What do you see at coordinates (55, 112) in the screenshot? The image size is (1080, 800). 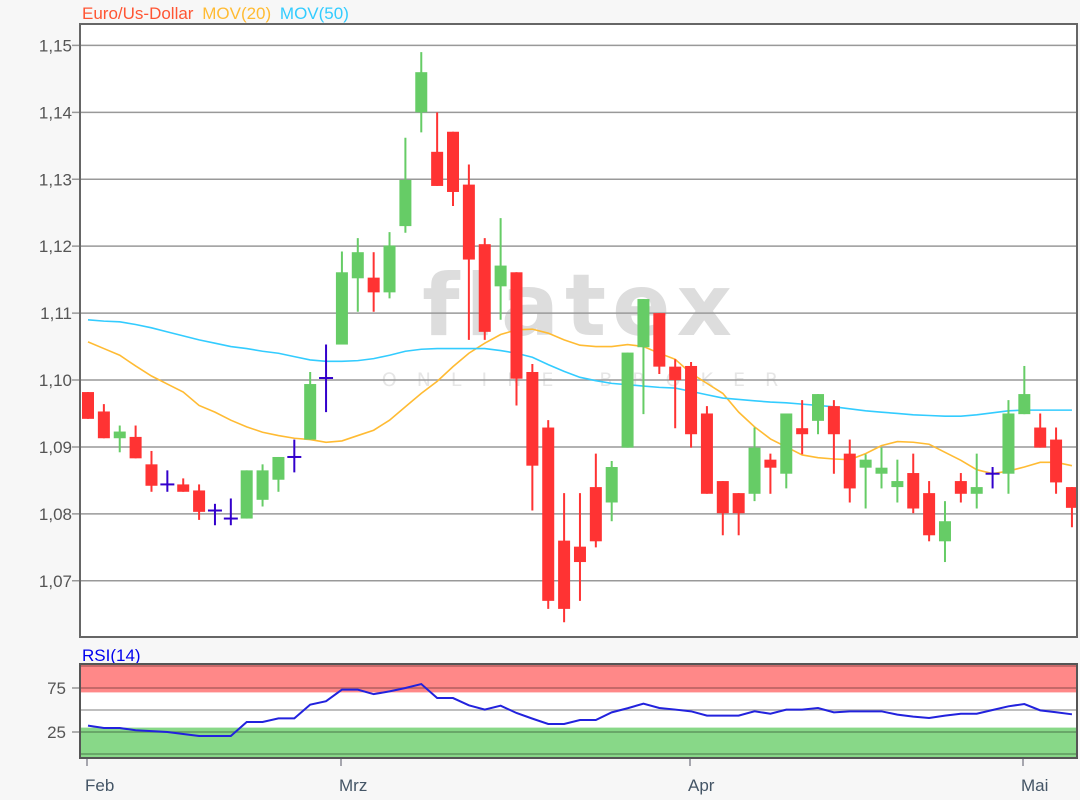 I see `y-tick-label: 1,14` at bounding box center [55, 112].